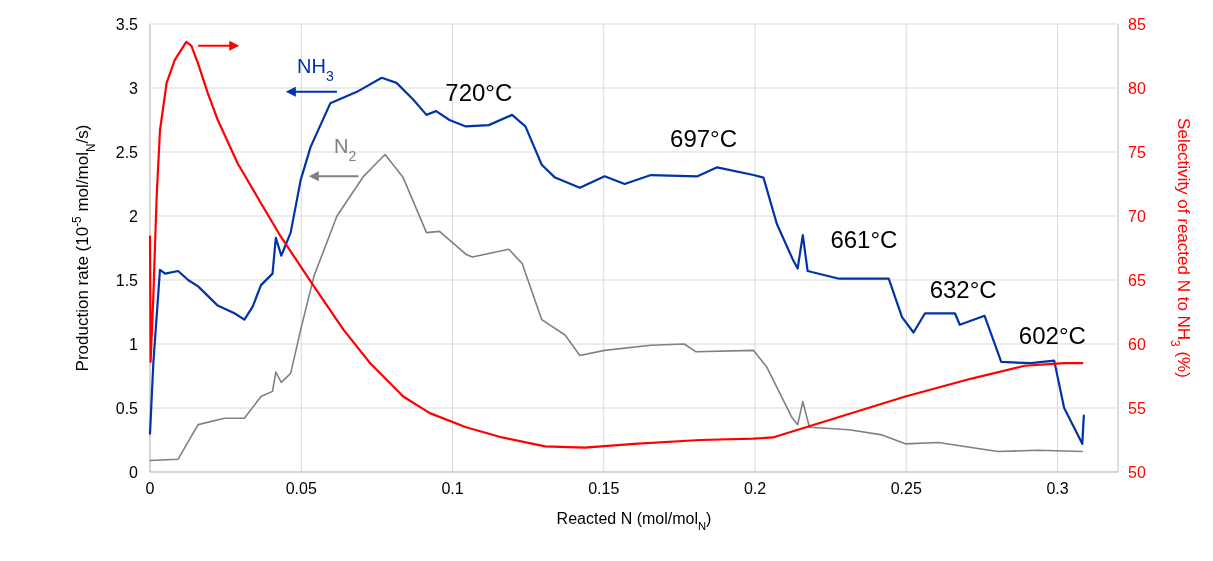 This screenshot has width=1213, height=561. What do you see at coordinates (963, 290) in the screenshot?
I see `annotation: 632°C` at bounding box center [963, 290].